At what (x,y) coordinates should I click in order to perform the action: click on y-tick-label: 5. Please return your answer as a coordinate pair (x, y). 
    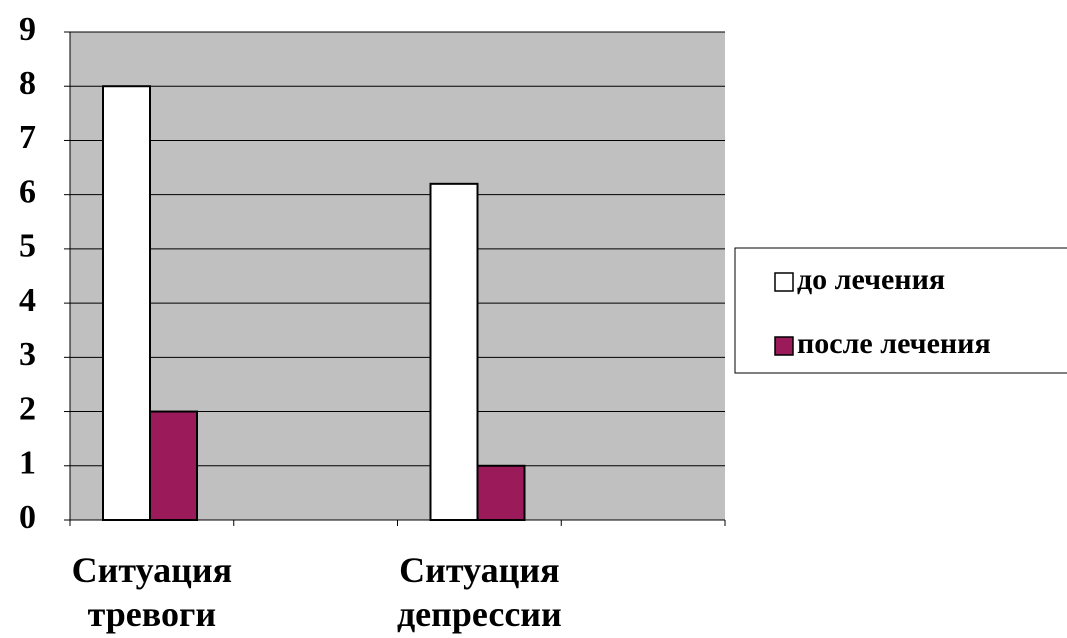
    Looking at the image, I should click on (27, 246).